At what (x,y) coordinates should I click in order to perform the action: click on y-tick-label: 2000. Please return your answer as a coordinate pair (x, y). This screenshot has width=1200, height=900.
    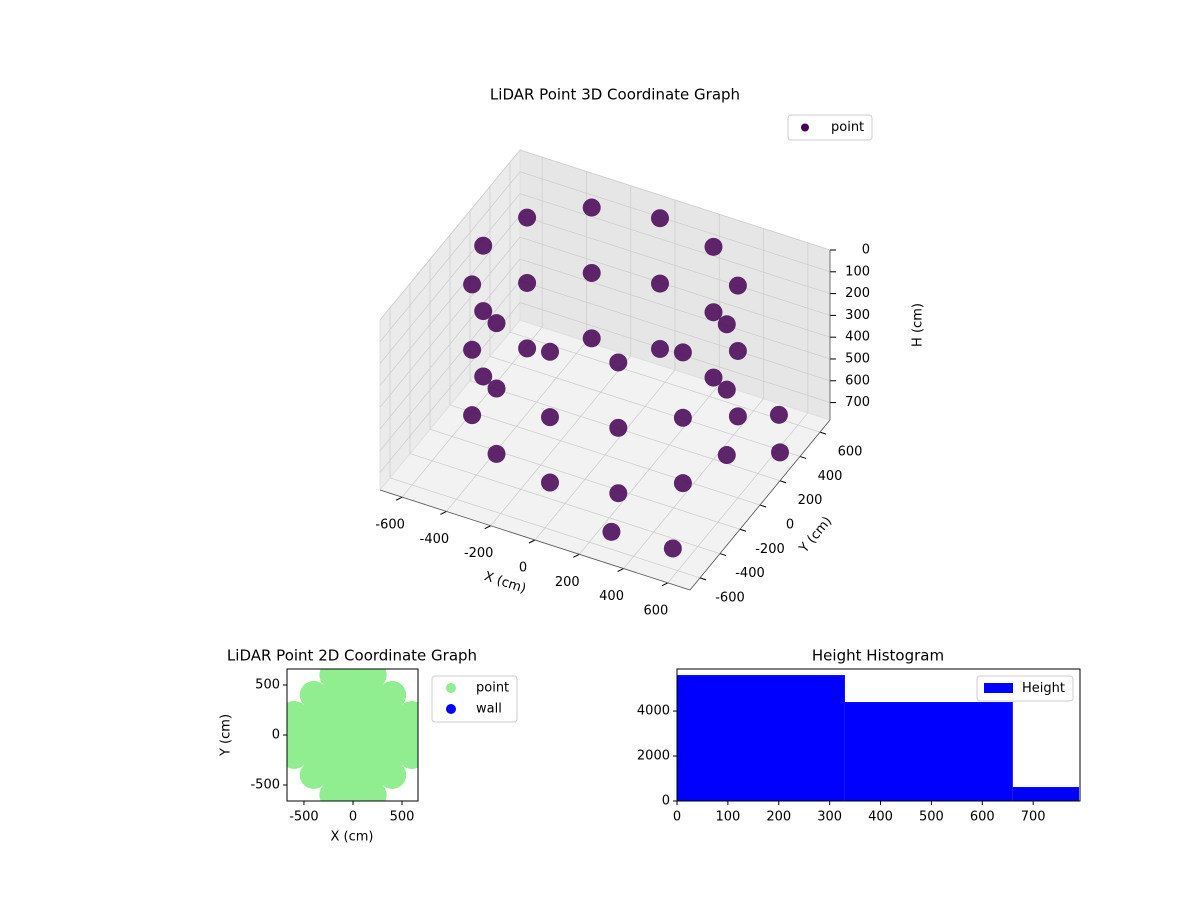
    Looking at the image, I should click on (653, 756).